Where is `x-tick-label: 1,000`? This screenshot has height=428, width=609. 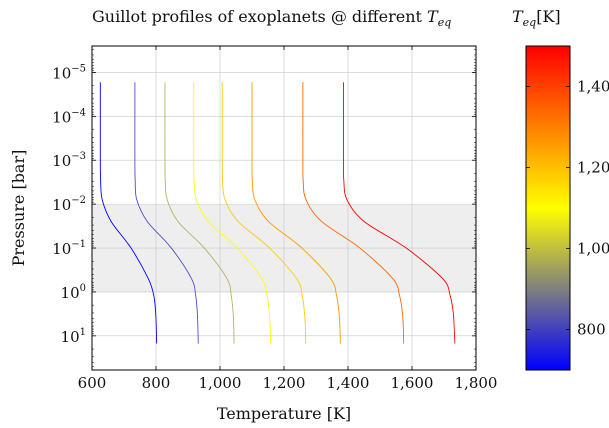
x-tick-label: 1,000 is located at coordinates (220, 383).